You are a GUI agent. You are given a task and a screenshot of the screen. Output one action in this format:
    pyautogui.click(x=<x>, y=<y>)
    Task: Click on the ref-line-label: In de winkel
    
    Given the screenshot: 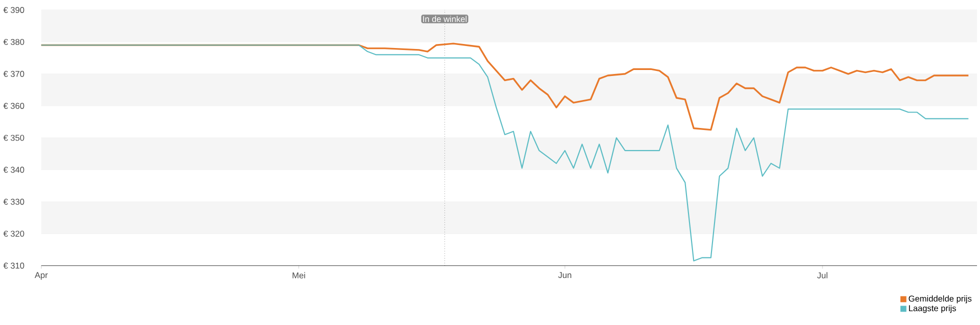 What is the action you would take?
    pyautogui.click(x=444, y=19)
    